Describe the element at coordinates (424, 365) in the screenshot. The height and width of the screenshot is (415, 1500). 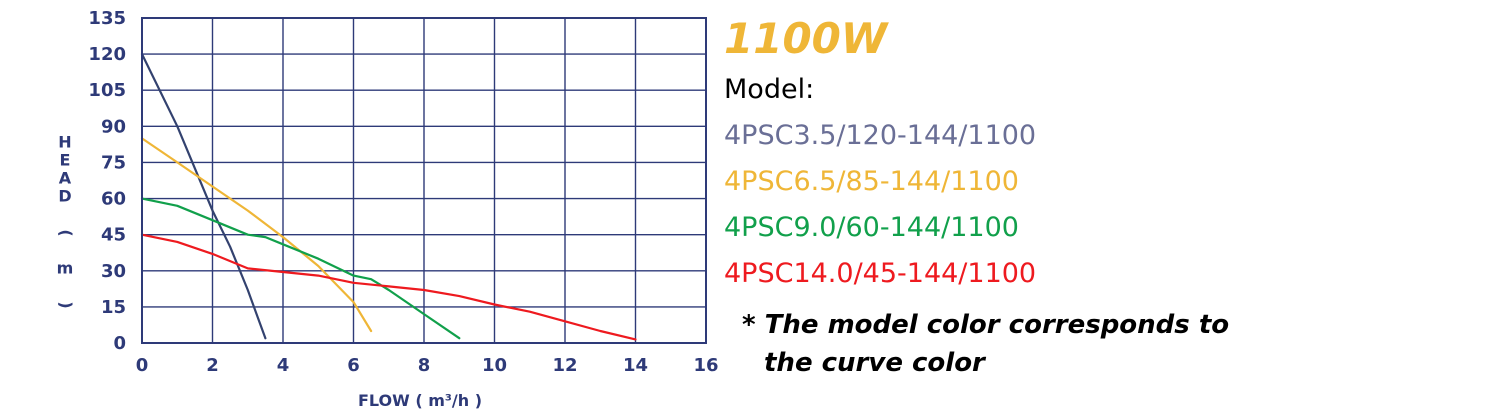
I see `x-tick-label: 8` at that location.